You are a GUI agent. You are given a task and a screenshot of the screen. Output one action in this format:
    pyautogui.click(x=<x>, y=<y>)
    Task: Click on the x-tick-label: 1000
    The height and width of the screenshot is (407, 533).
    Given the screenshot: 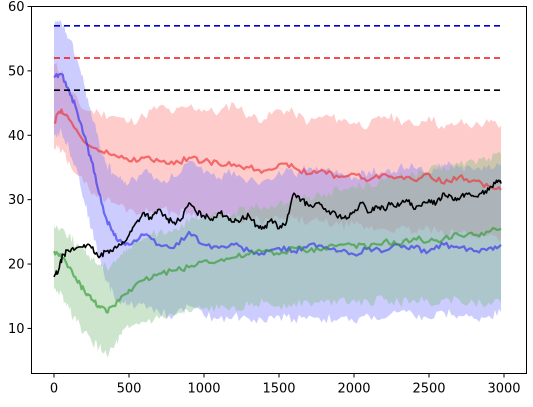 What is the action you would take?
    pyautogui.click(x=203, y=389)
    